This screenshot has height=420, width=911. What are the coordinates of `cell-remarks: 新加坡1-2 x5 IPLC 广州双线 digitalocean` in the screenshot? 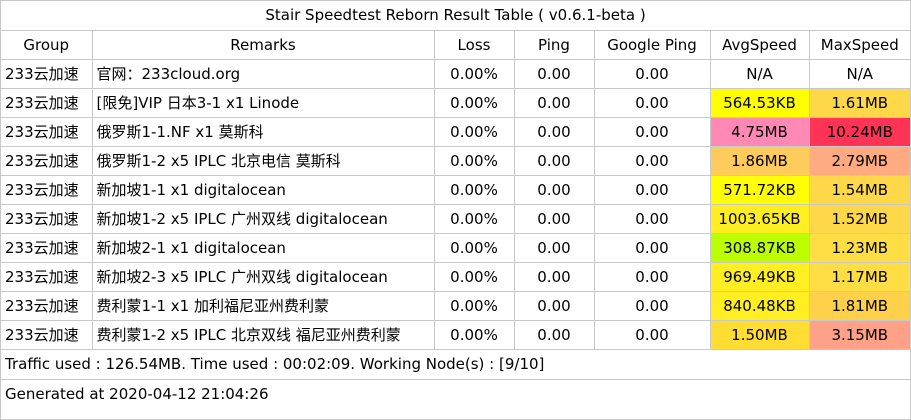 It's located at (263, 218).